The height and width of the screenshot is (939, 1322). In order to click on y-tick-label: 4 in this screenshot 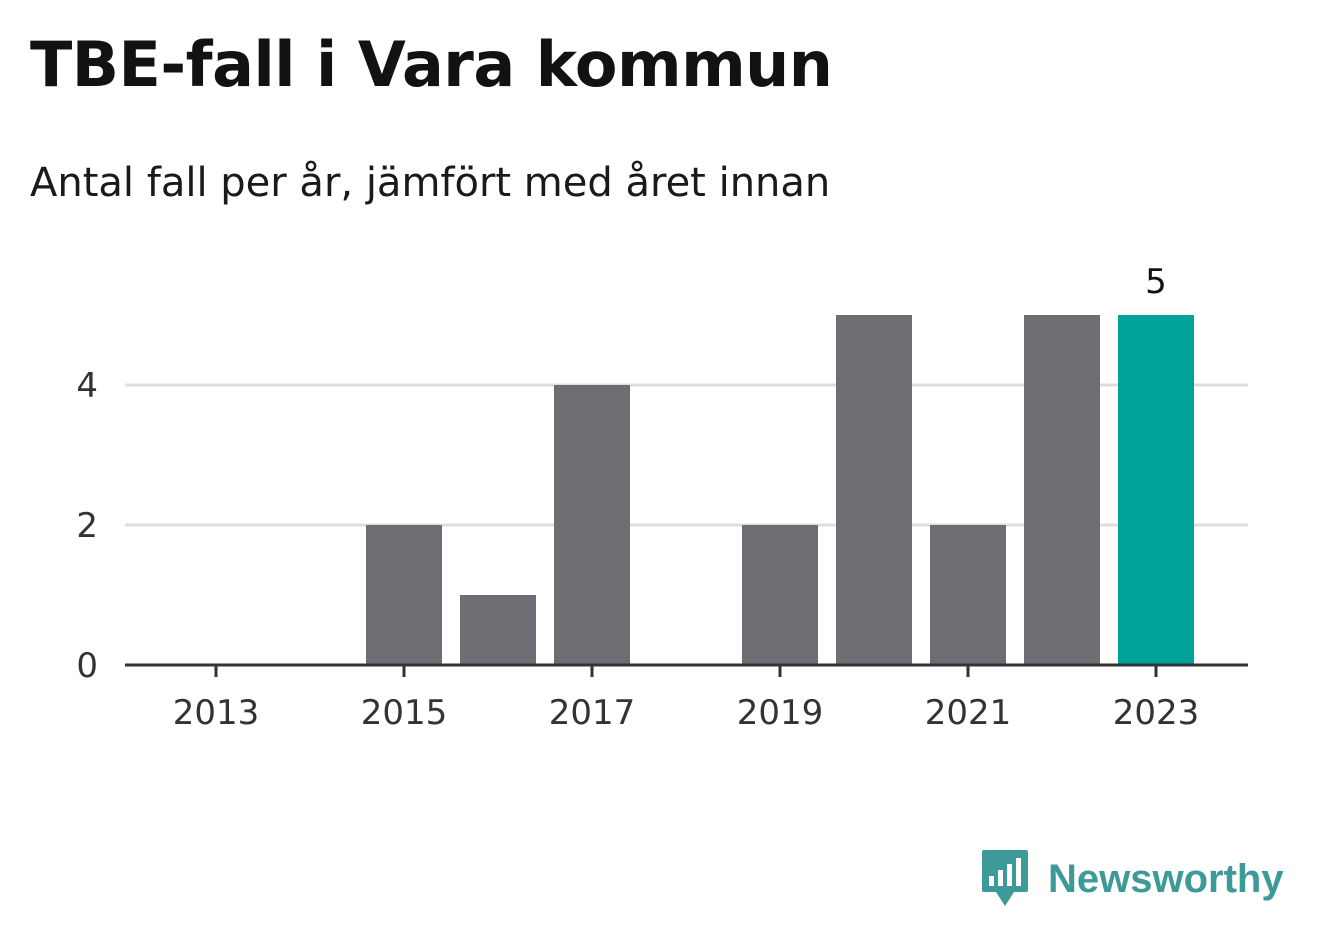, I will do `click(87, 386)`.